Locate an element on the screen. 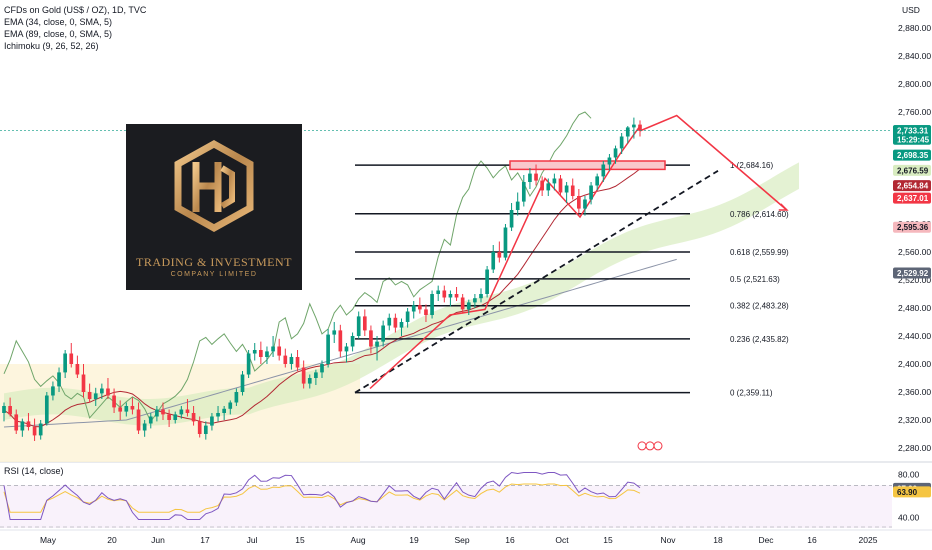 Image resolution: width=932 pixels, height=550 pixels. forecast-path is located at coordinates (713, 162).